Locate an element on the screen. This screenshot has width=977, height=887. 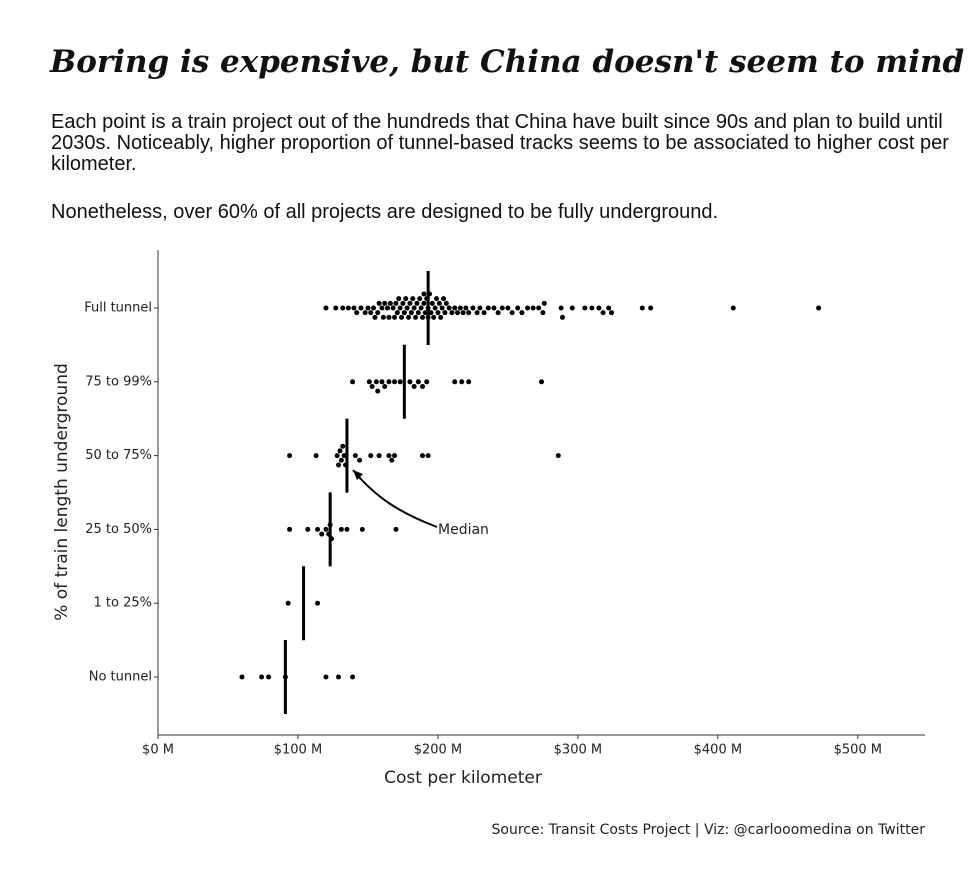
x-tick-label: $0 M is located at coordinates (158, 750).